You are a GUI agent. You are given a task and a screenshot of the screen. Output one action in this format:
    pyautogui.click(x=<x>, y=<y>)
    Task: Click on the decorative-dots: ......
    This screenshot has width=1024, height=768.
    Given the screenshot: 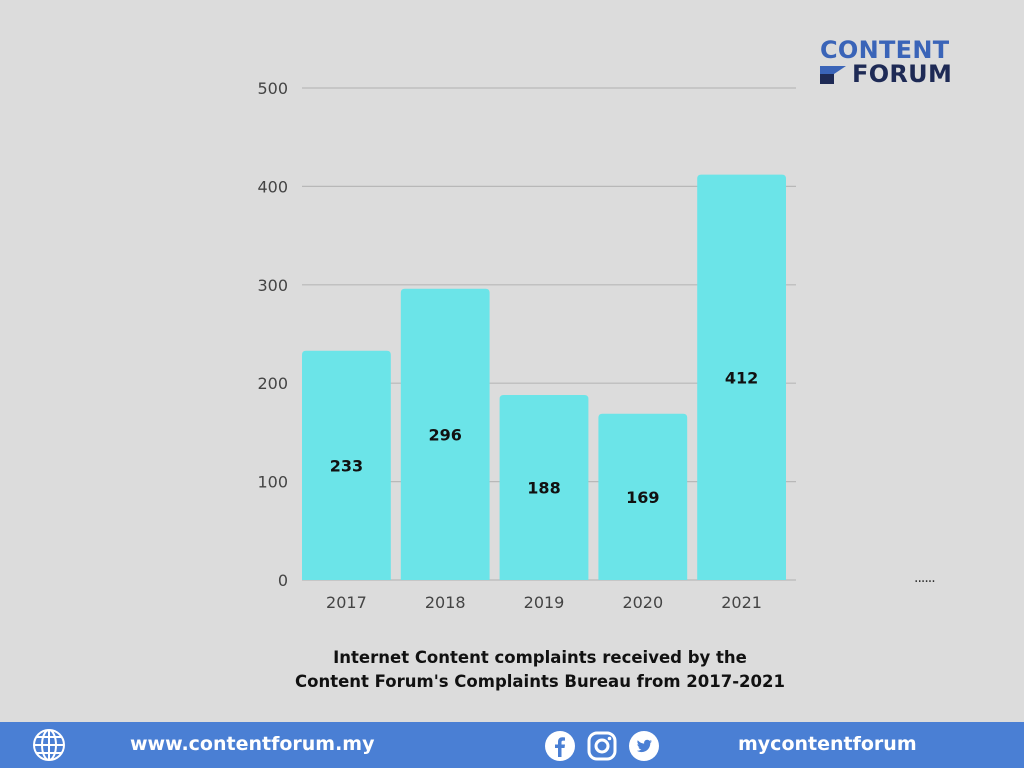 What is the action you would take?
    pyautogui.click(x=925, y=578)
    